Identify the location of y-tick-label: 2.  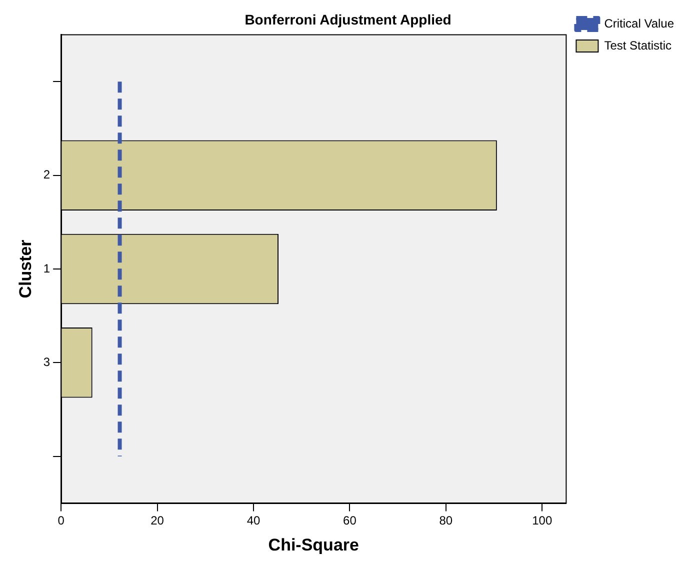
(46, 175).